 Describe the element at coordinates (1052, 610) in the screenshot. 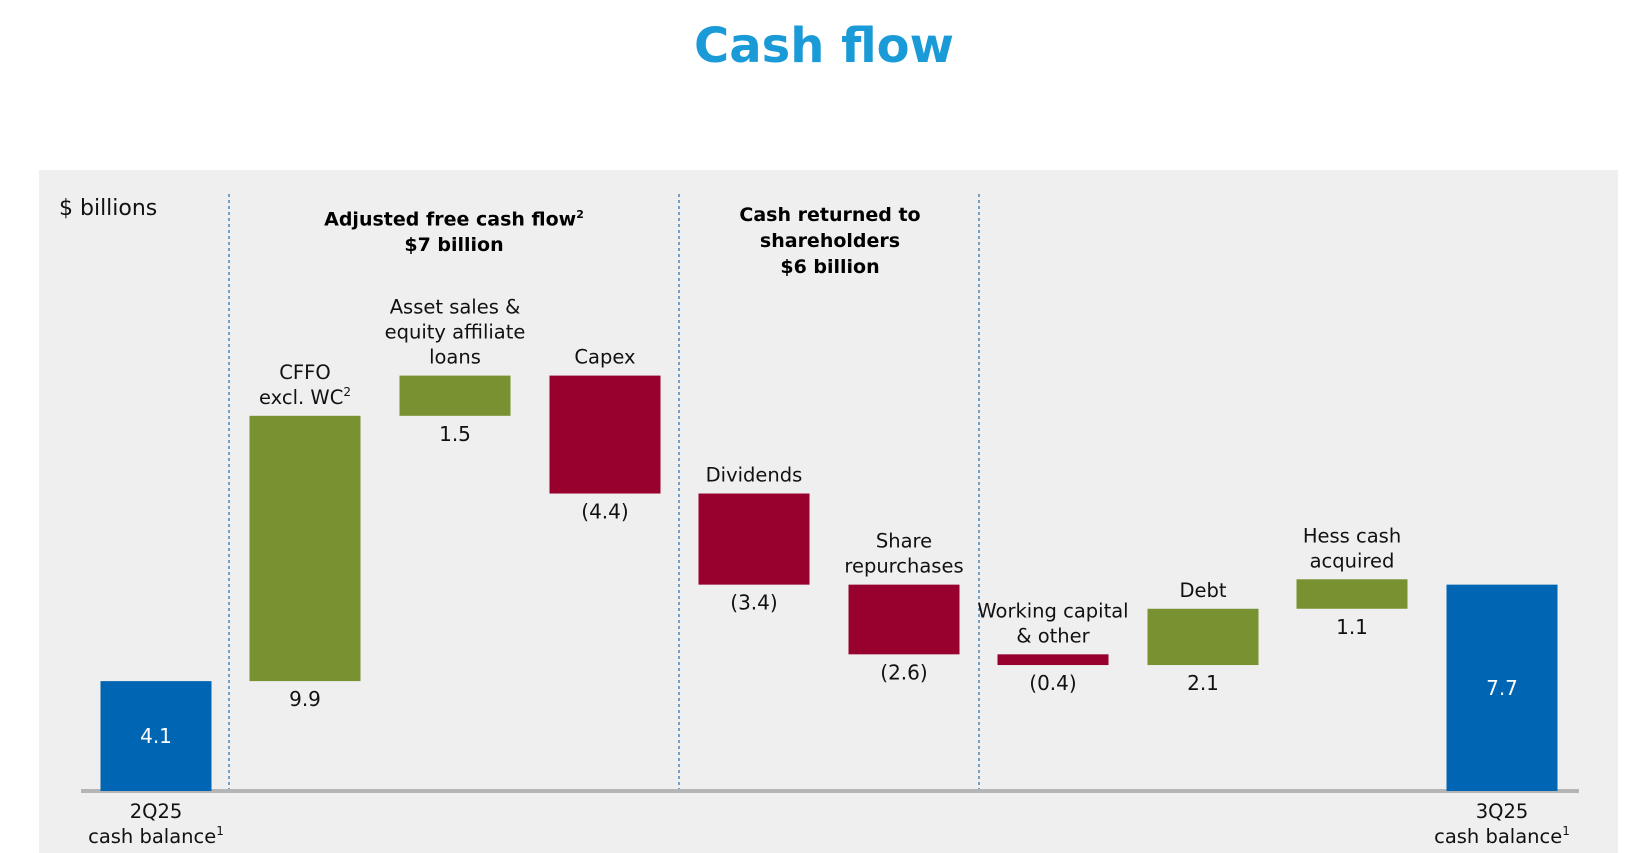

I see `category-label: Working capital` at that location.